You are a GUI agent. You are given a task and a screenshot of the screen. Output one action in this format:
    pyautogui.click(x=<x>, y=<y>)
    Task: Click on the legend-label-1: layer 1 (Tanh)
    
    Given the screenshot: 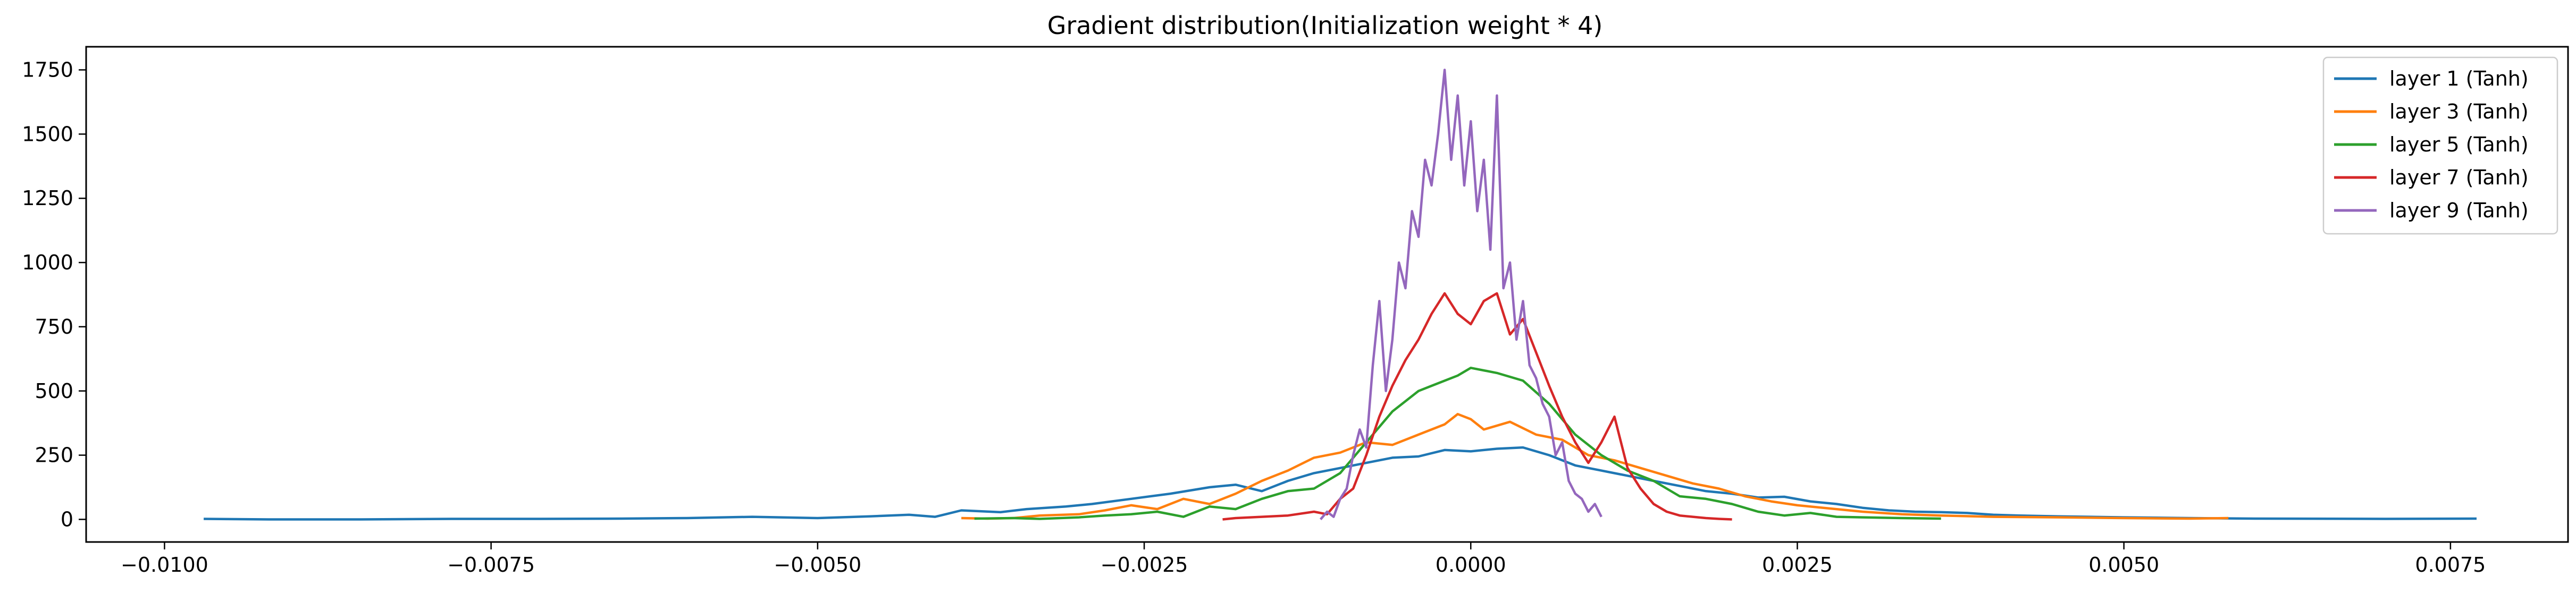 What is the action you would take?
    pyautogui.click(x=2459, y=78)
    